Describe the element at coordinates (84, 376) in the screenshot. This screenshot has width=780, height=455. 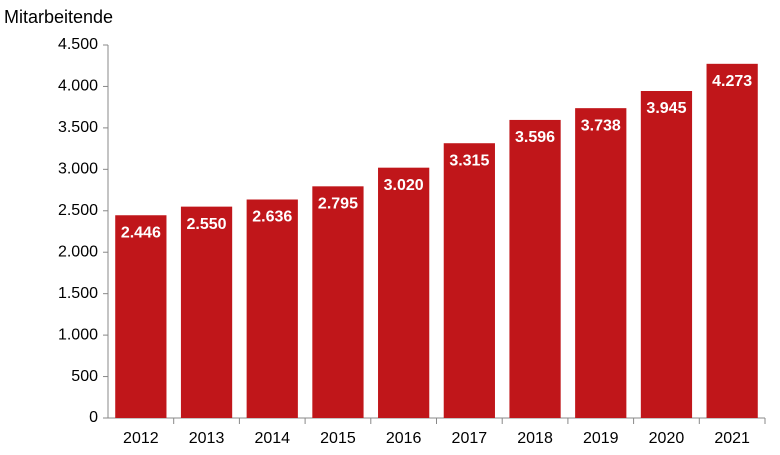
I see `y-tick-label: 500` at that location.